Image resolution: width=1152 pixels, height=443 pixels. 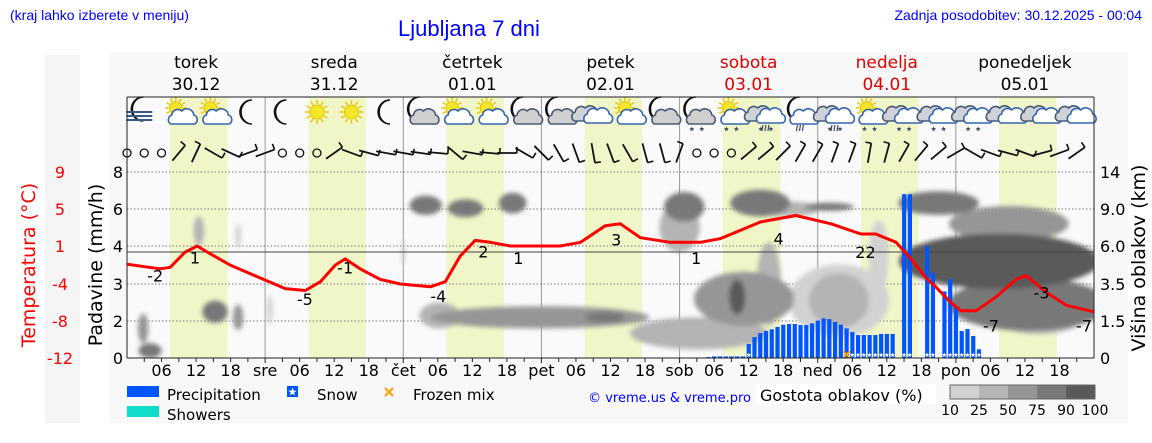 I want to click on day-date: 05.01, so click(x=1025, y=85).